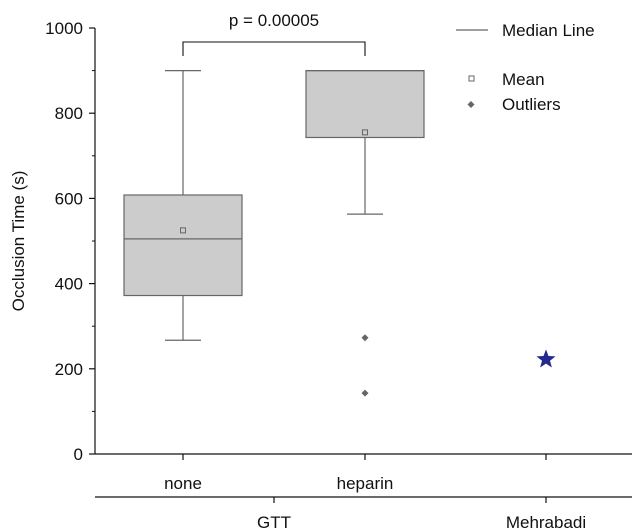 This screenshot has width=633, height=531. What do you see at coordinates (69, 113) in the screenshot?
I see `y-tick-label: 800` at bounding box center [69, 113].